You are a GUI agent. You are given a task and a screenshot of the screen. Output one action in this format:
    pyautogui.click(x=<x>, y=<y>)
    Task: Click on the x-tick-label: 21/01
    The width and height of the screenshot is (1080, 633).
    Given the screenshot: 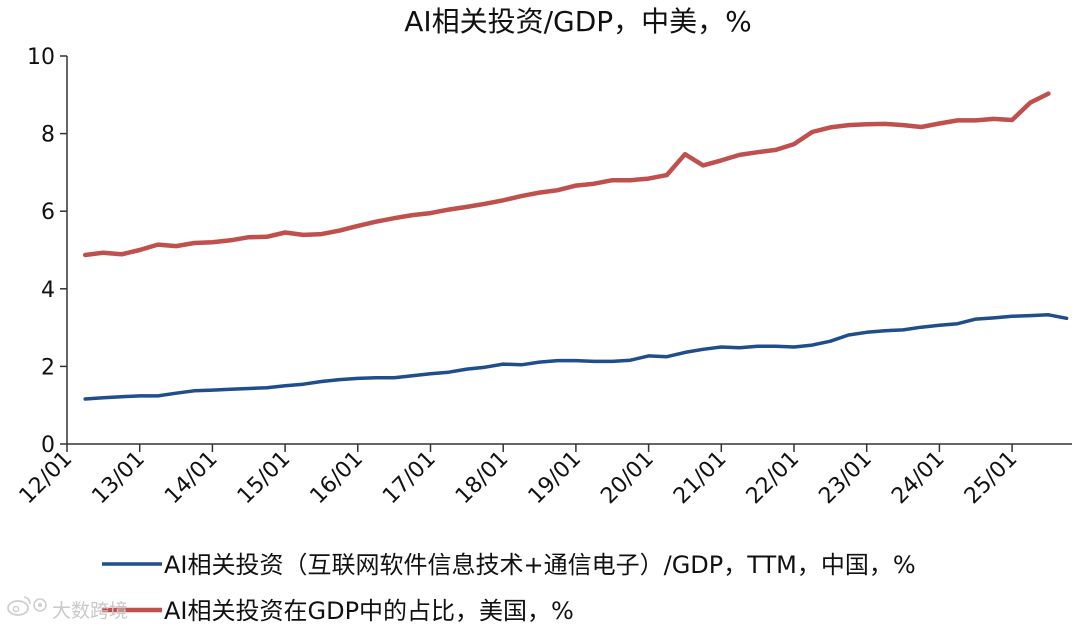 What is the action you would take?
    pyautogui.click(x=700, y=478)
    